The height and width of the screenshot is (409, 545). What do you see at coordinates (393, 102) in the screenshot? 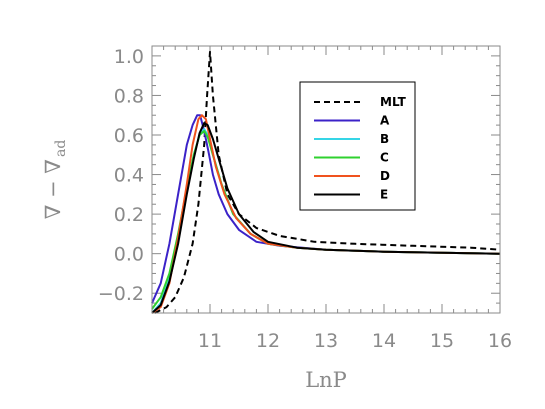
I see `legend-label-mlt: MLT` at bounding box center [393, 102].